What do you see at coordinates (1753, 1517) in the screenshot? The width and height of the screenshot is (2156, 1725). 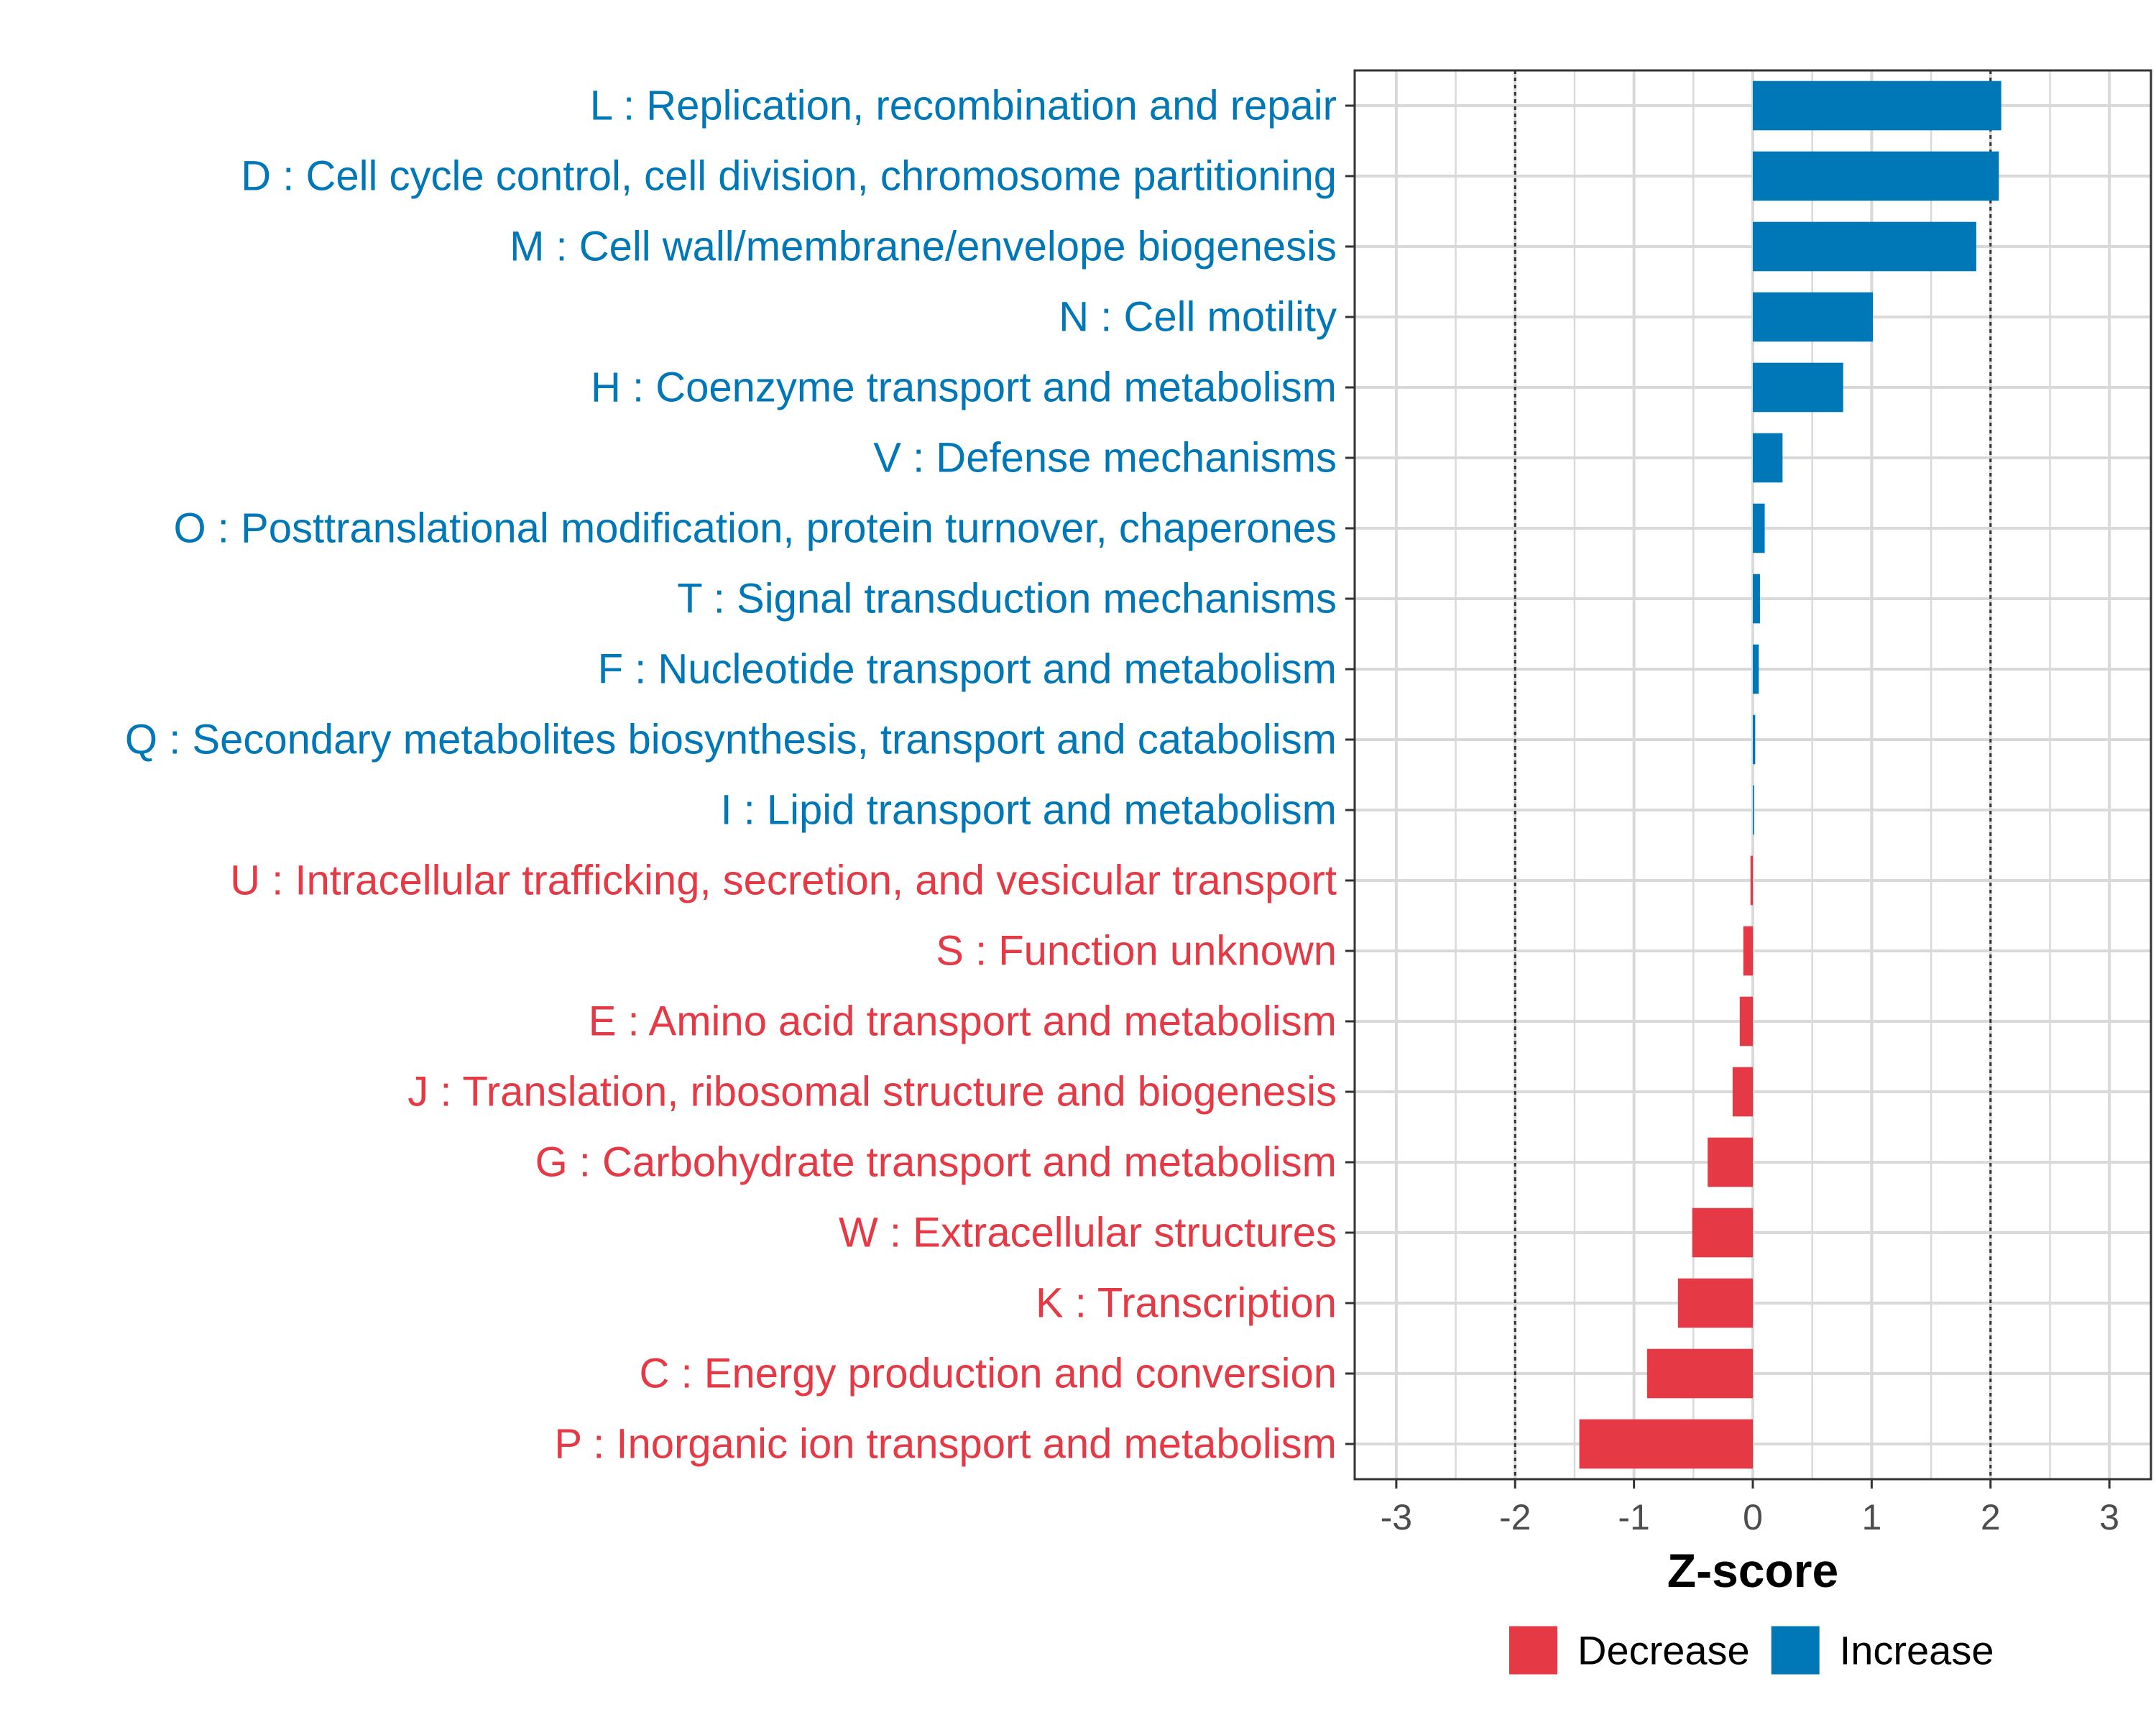 I see `x-tick-label: 0` at bounding box center [1753, 1517].